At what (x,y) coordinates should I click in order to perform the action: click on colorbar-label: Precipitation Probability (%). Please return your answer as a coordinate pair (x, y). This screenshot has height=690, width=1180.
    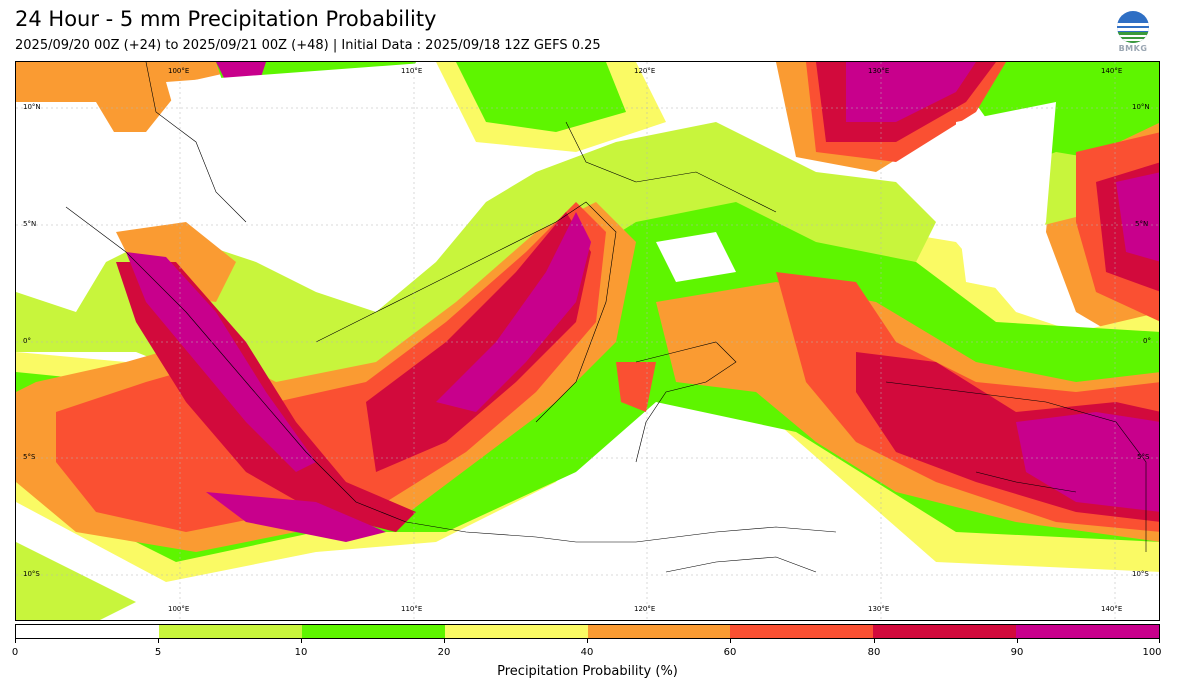
    Looking at the image, I should click on (587, 671).